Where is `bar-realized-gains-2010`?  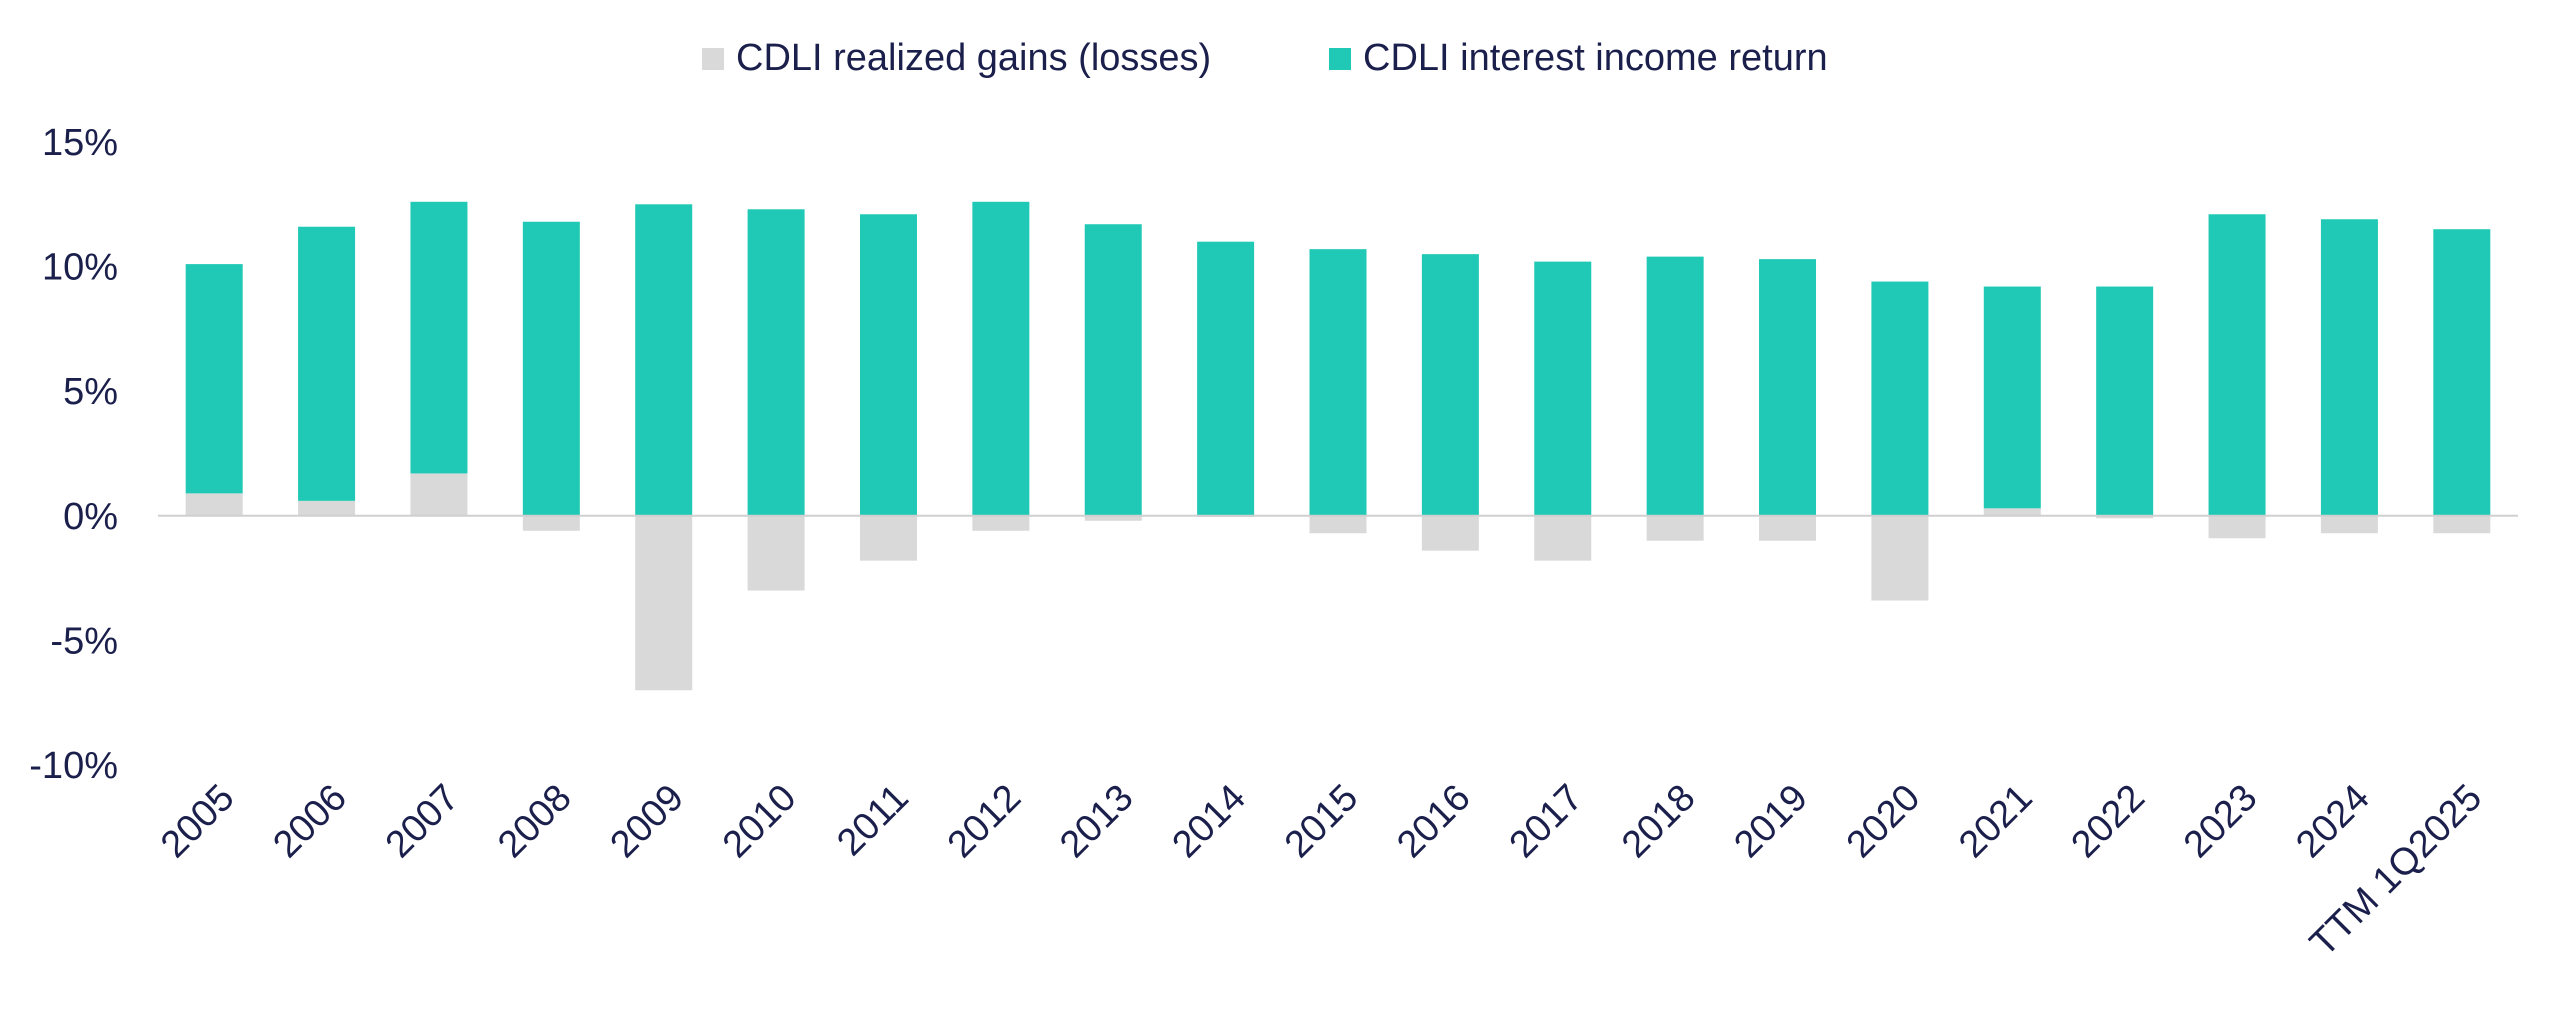 bar-realized-gains-2010 is located at coordinates (776, 553).